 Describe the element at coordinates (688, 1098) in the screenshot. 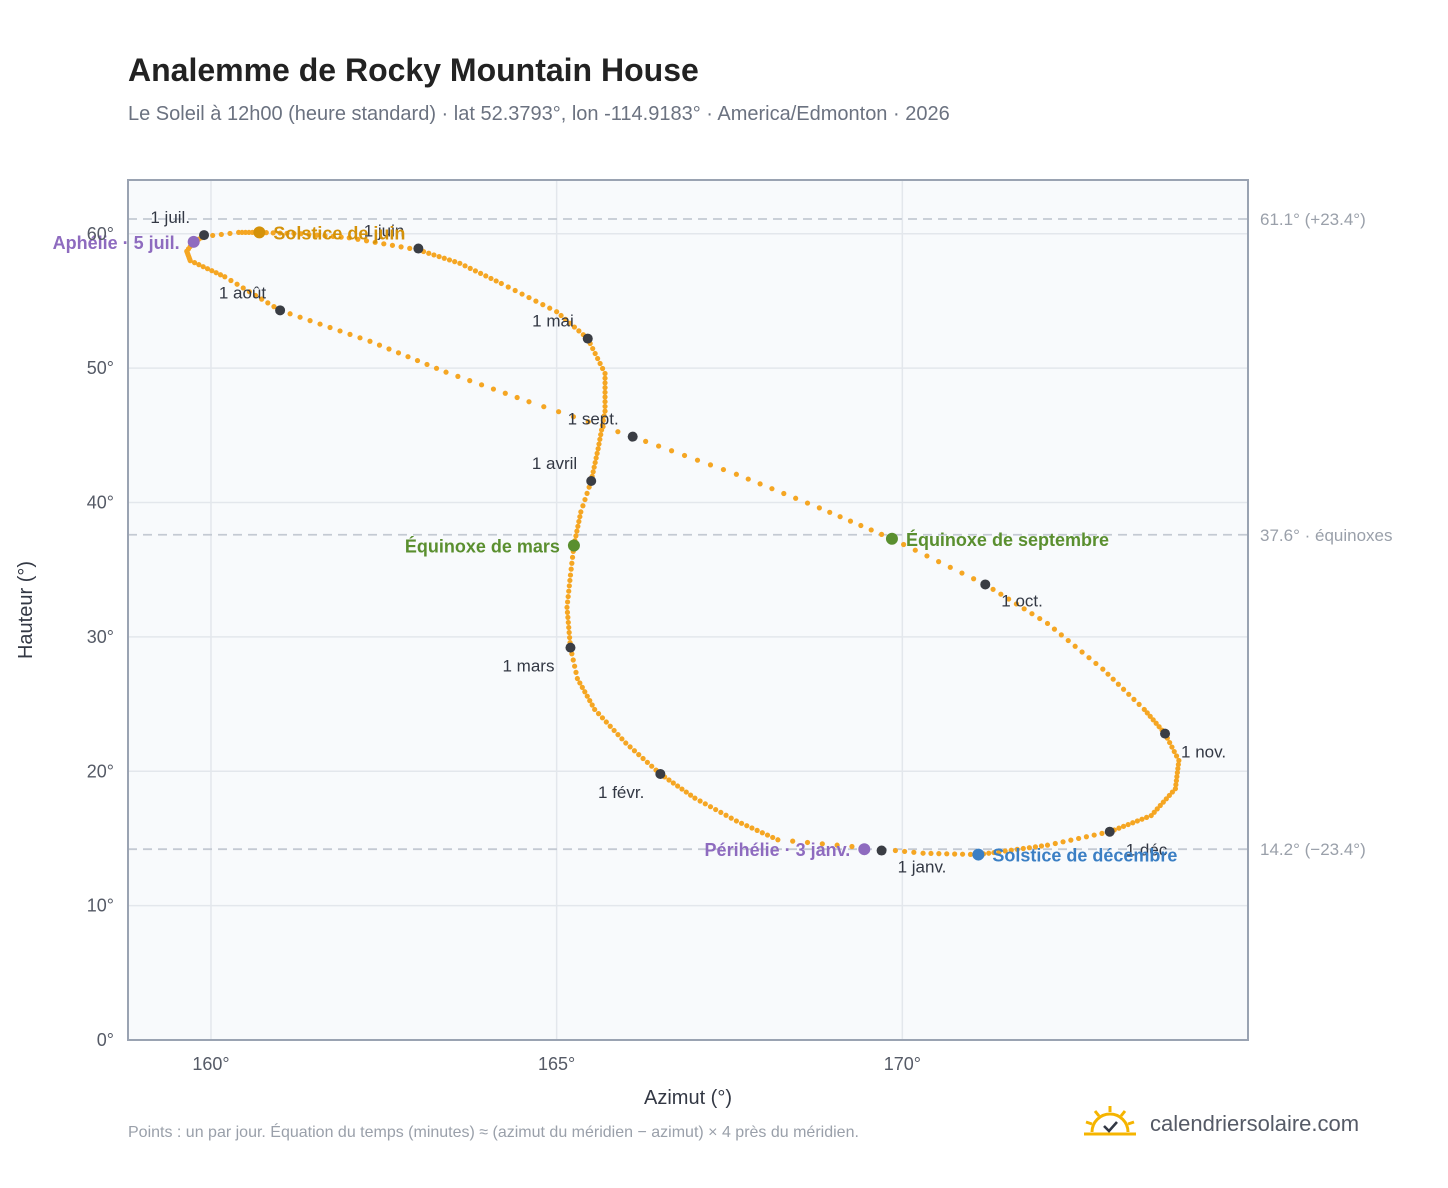

I see `x-axis-label: Azimut (°)` at that location.